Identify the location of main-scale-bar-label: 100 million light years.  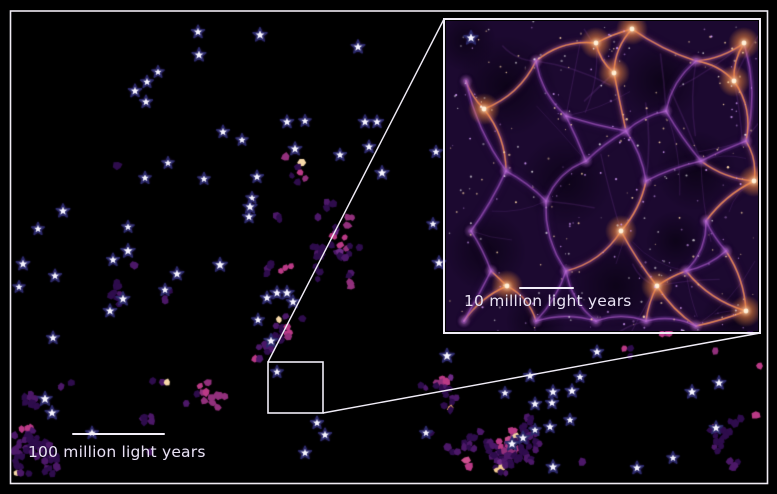
(117, 452).